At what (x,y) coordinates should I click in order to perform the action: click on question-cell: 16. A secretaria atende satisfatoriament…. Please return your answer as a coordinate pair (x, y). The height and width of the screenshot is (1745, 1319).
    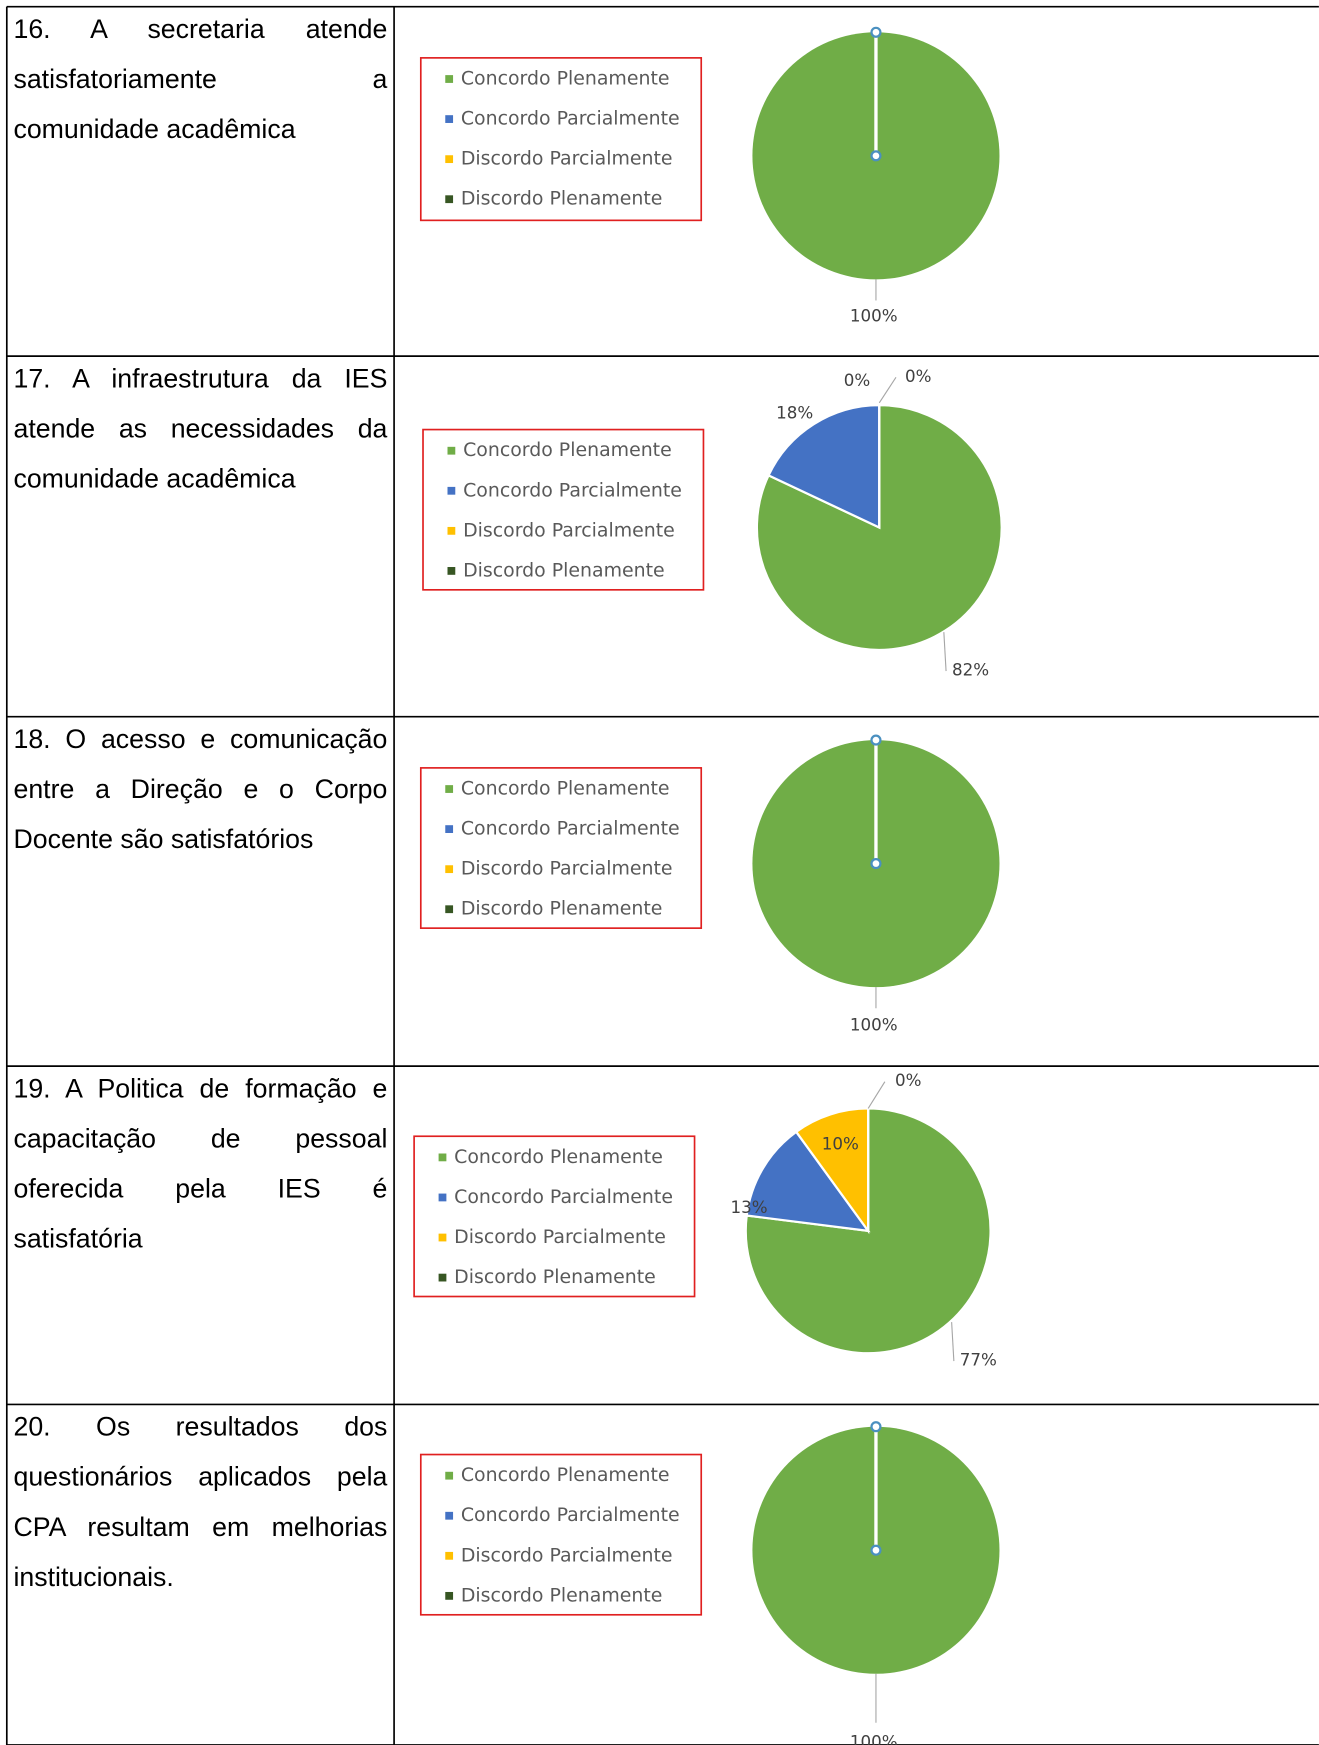
    Looking at the image, I should click on (200, 79).